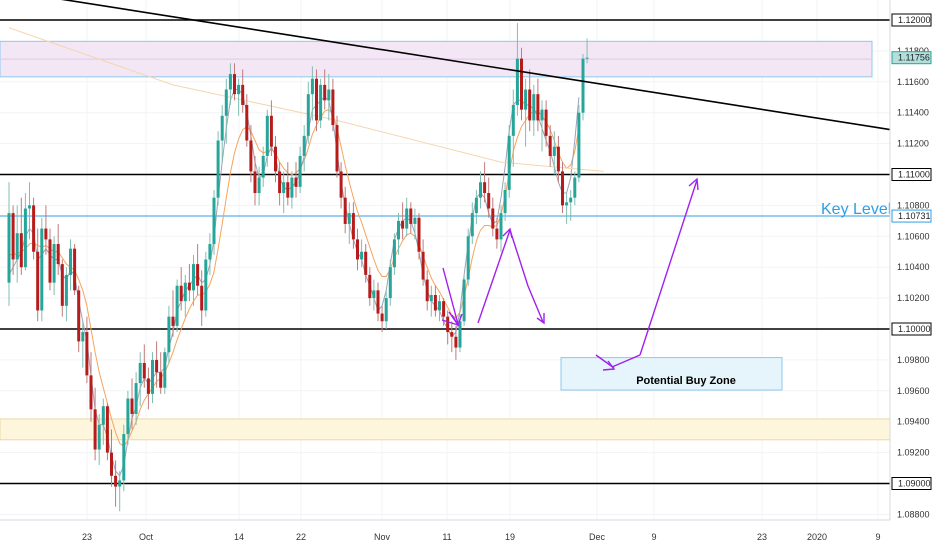 The width and height of the screenshot is (932, 550). Describe the element at coordinates (913, 267) in the screenshot. I see `price-tick-label: 1.10400` at that location.